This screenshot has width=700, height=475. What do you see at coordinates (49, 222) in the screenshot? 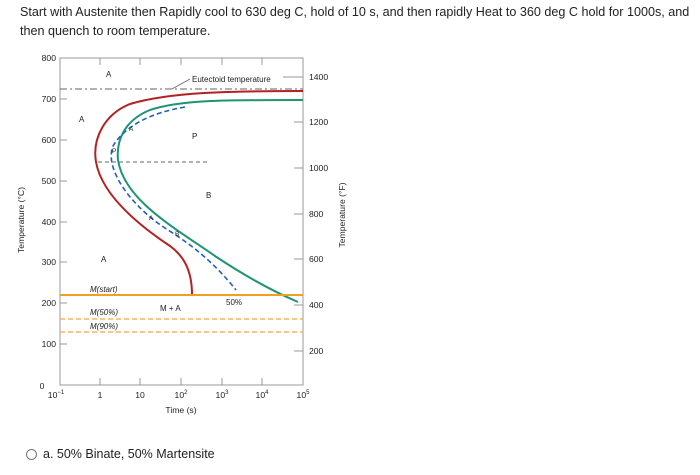
I see `y-left-tick: 400` at bounding box center [49, 222].